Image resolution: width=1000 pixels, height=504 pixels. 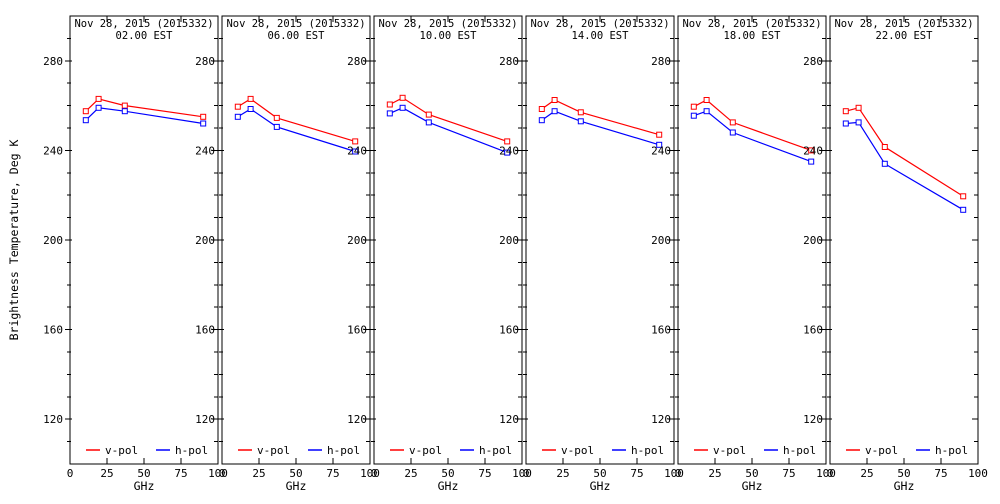 I want to click on panel-title-time: 14.00 EST, so click(x=601, y=36).